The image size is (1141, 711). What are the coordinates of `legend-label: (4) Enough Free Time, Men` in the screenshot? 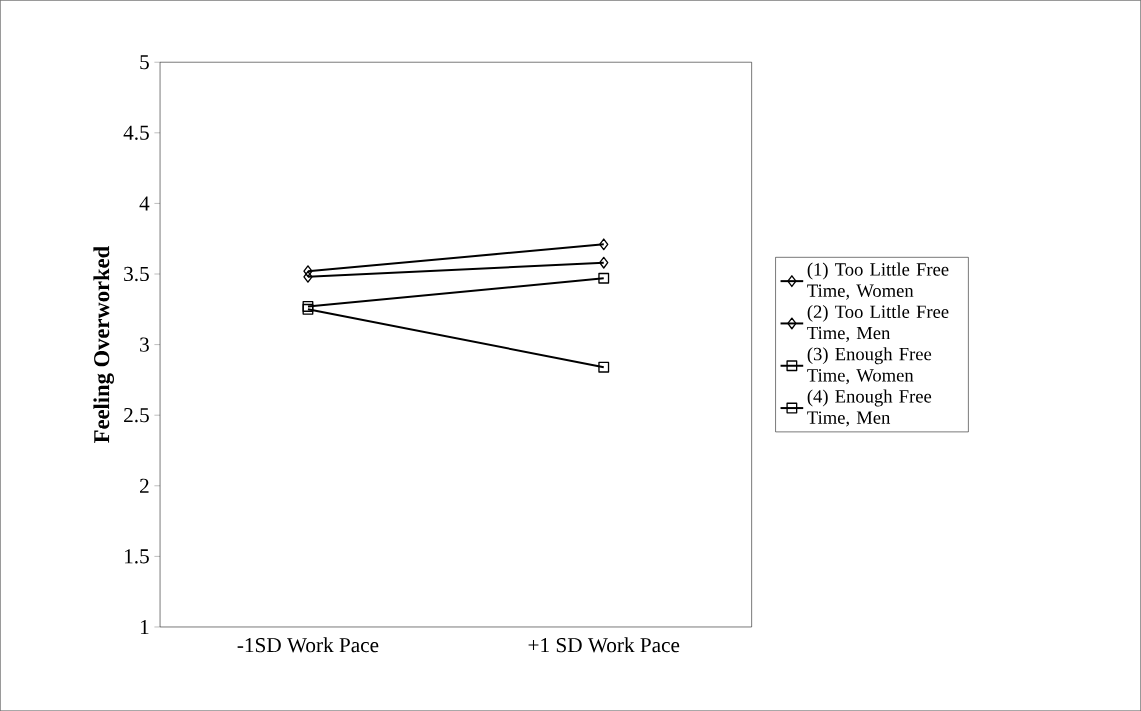 It's located at (869, 408).